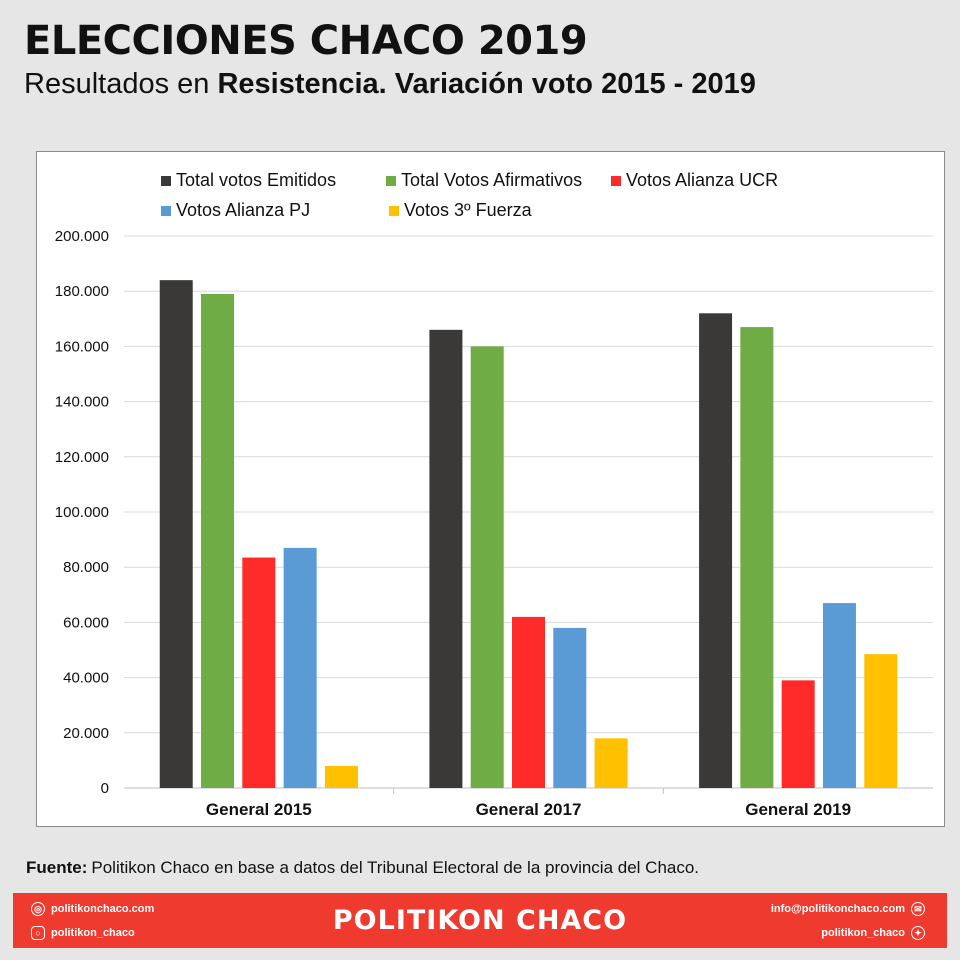 The image size is (960, 960). I want to click on y-tick-label: 120.000, so click(82, 457).